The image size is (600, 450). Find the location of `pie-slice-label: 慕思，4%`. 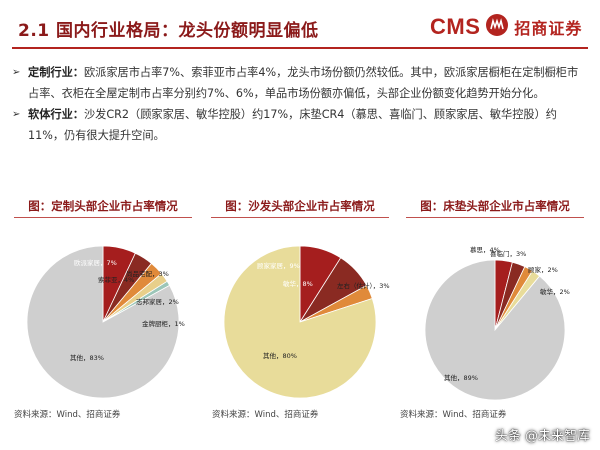

pie-slice-label: 慕思，4% is located at coordinates (485, 249).